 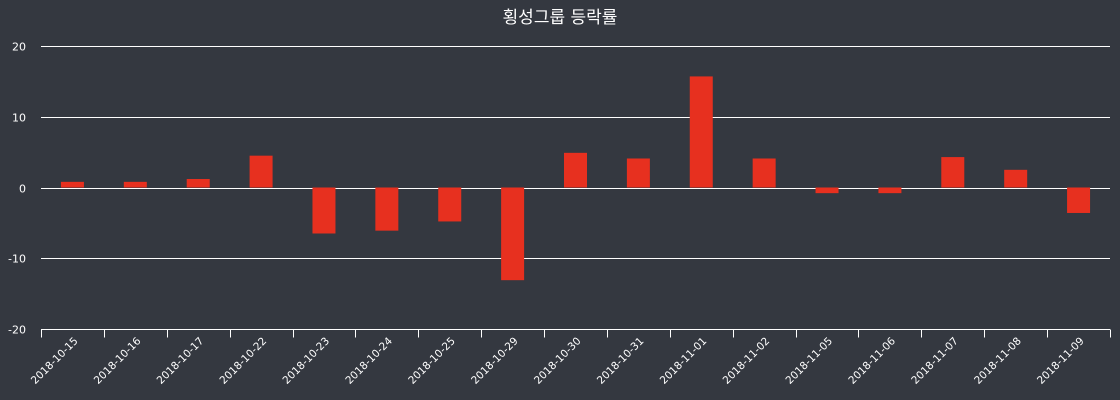 I want to click on x-tick-label: 2018-11-05, so click(x=810, y=361).